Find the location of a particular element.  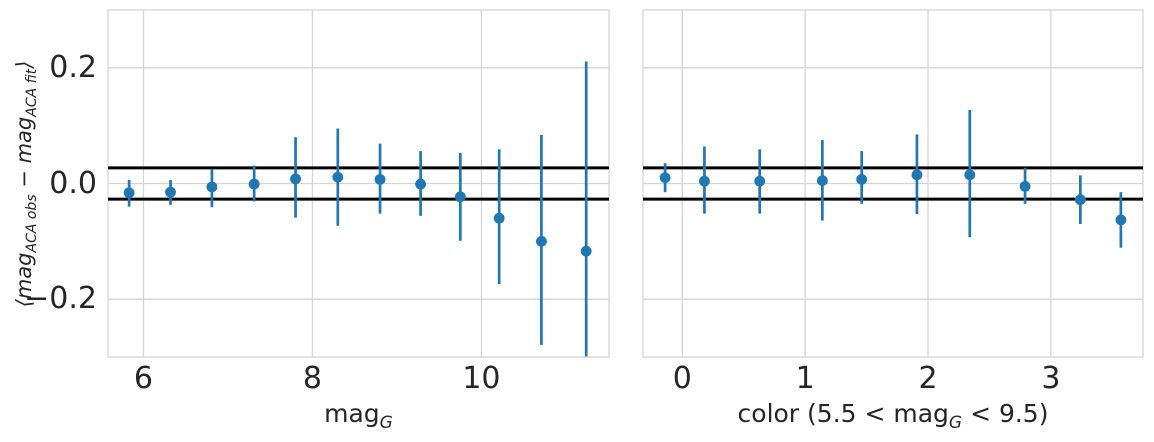

x-axis-label-color: color (5.5 < magG < 9.5) is located at coordinates (893, 416).